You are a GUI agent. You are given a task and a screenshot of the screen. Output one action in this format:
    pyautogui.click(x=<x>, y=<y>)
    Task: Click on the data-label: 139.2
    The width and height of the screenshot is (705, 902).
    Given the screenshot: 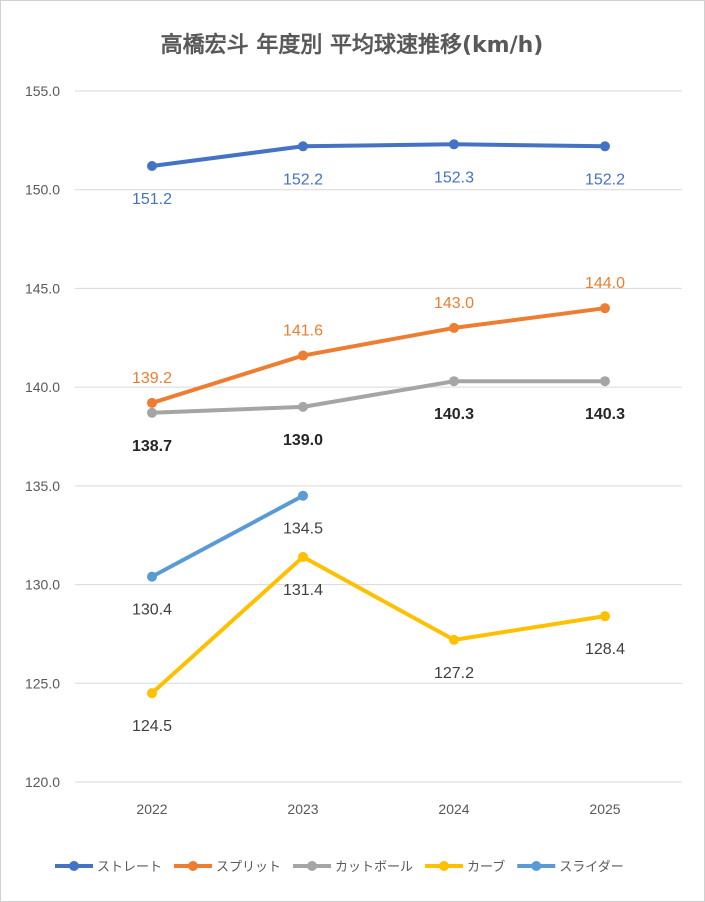 What is the action you would take?
    pyautogui.click(x=152, y=378)
    